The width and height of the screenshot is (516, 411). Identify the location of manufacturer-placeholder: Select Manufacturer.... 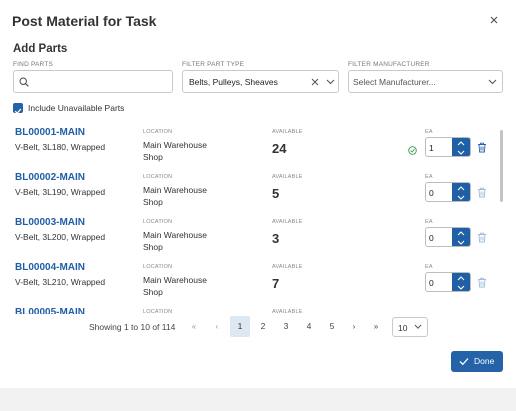
(394, 82).